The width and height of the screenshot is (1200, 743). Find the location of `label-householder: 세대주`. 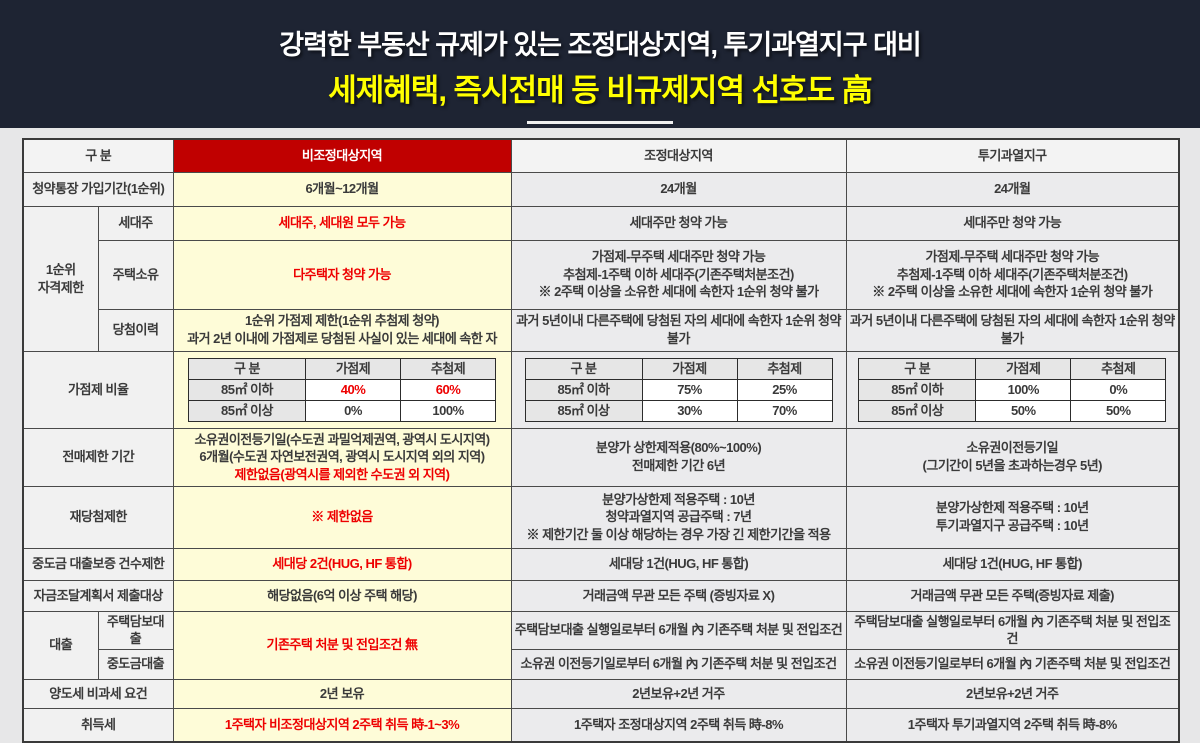

label-householder: 세대주 is located at coordinates (135, 223).